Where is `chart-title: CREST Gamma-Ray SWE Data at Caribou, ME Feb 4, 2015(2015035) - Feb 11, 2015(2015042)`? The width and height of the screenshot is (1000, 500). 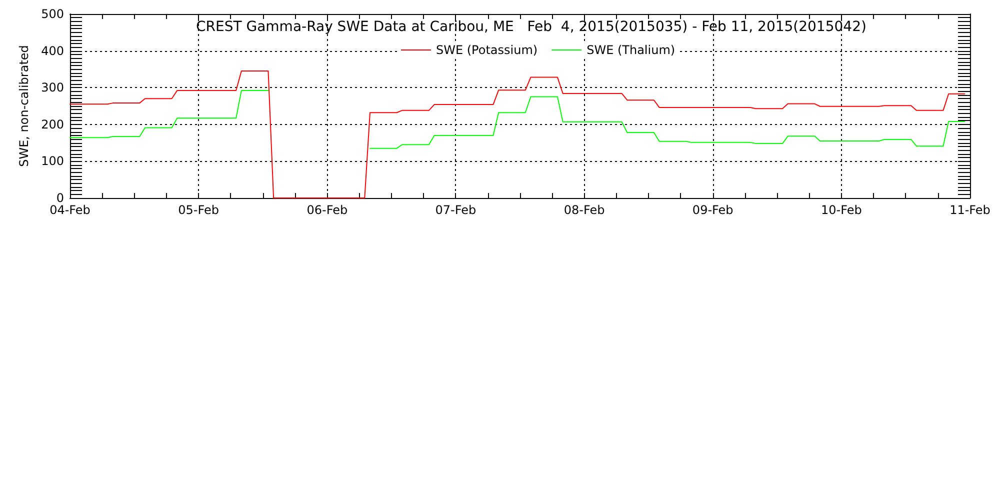
chart-title: CREST Gamma-Ray SWE Data at Caribou, ME Feb 4, 2015(2015035) - Feb 11, 2015(2015042) is located at coordinates (531, 27).